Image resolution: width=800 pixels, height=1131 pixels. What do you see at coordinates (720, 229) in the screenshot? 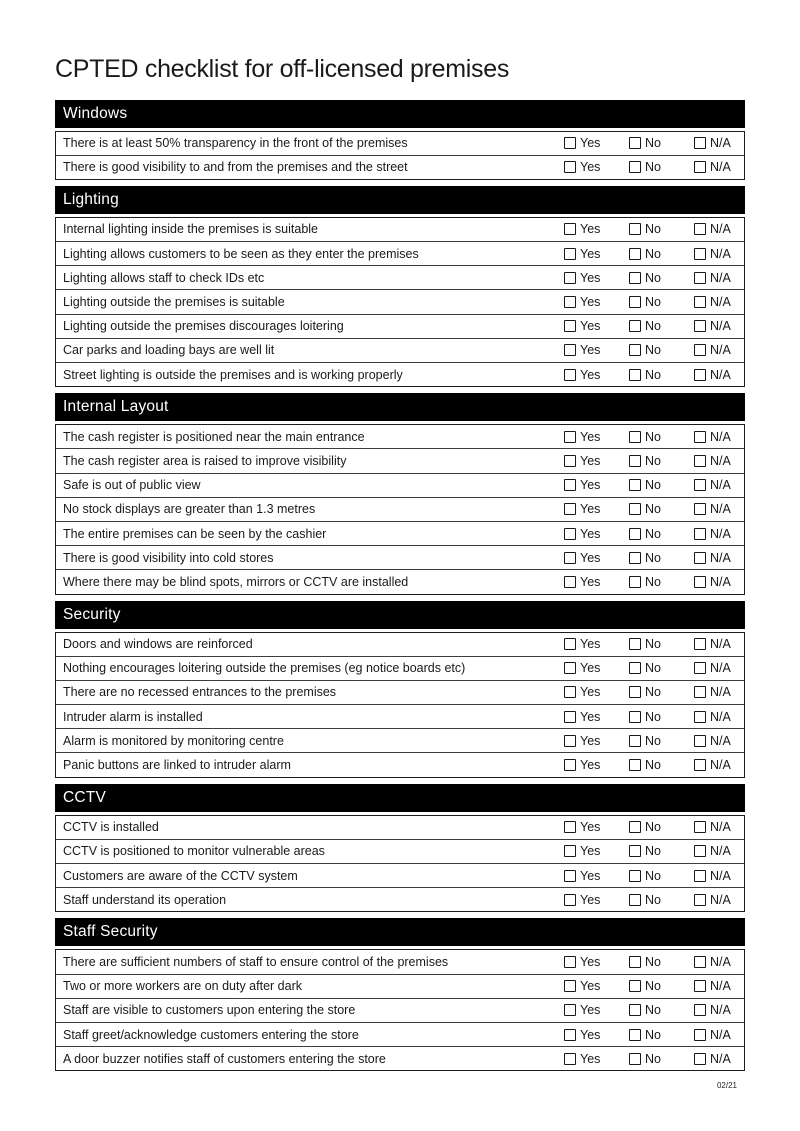
I see `checkbox-label: N/A` at bounding box center [720, 229].